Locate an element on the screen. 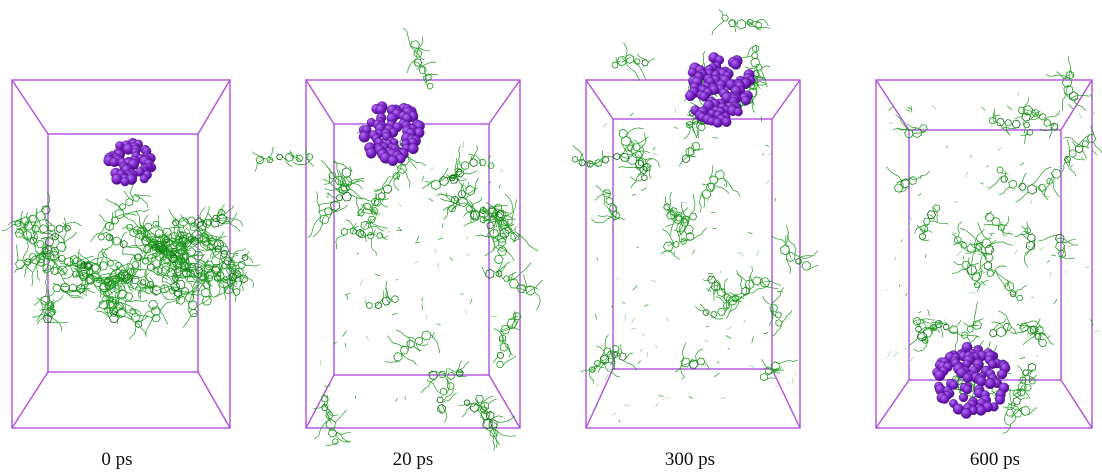 The image size is (1102, 475). molecule-aggregate is located at coordinates (130, 261).